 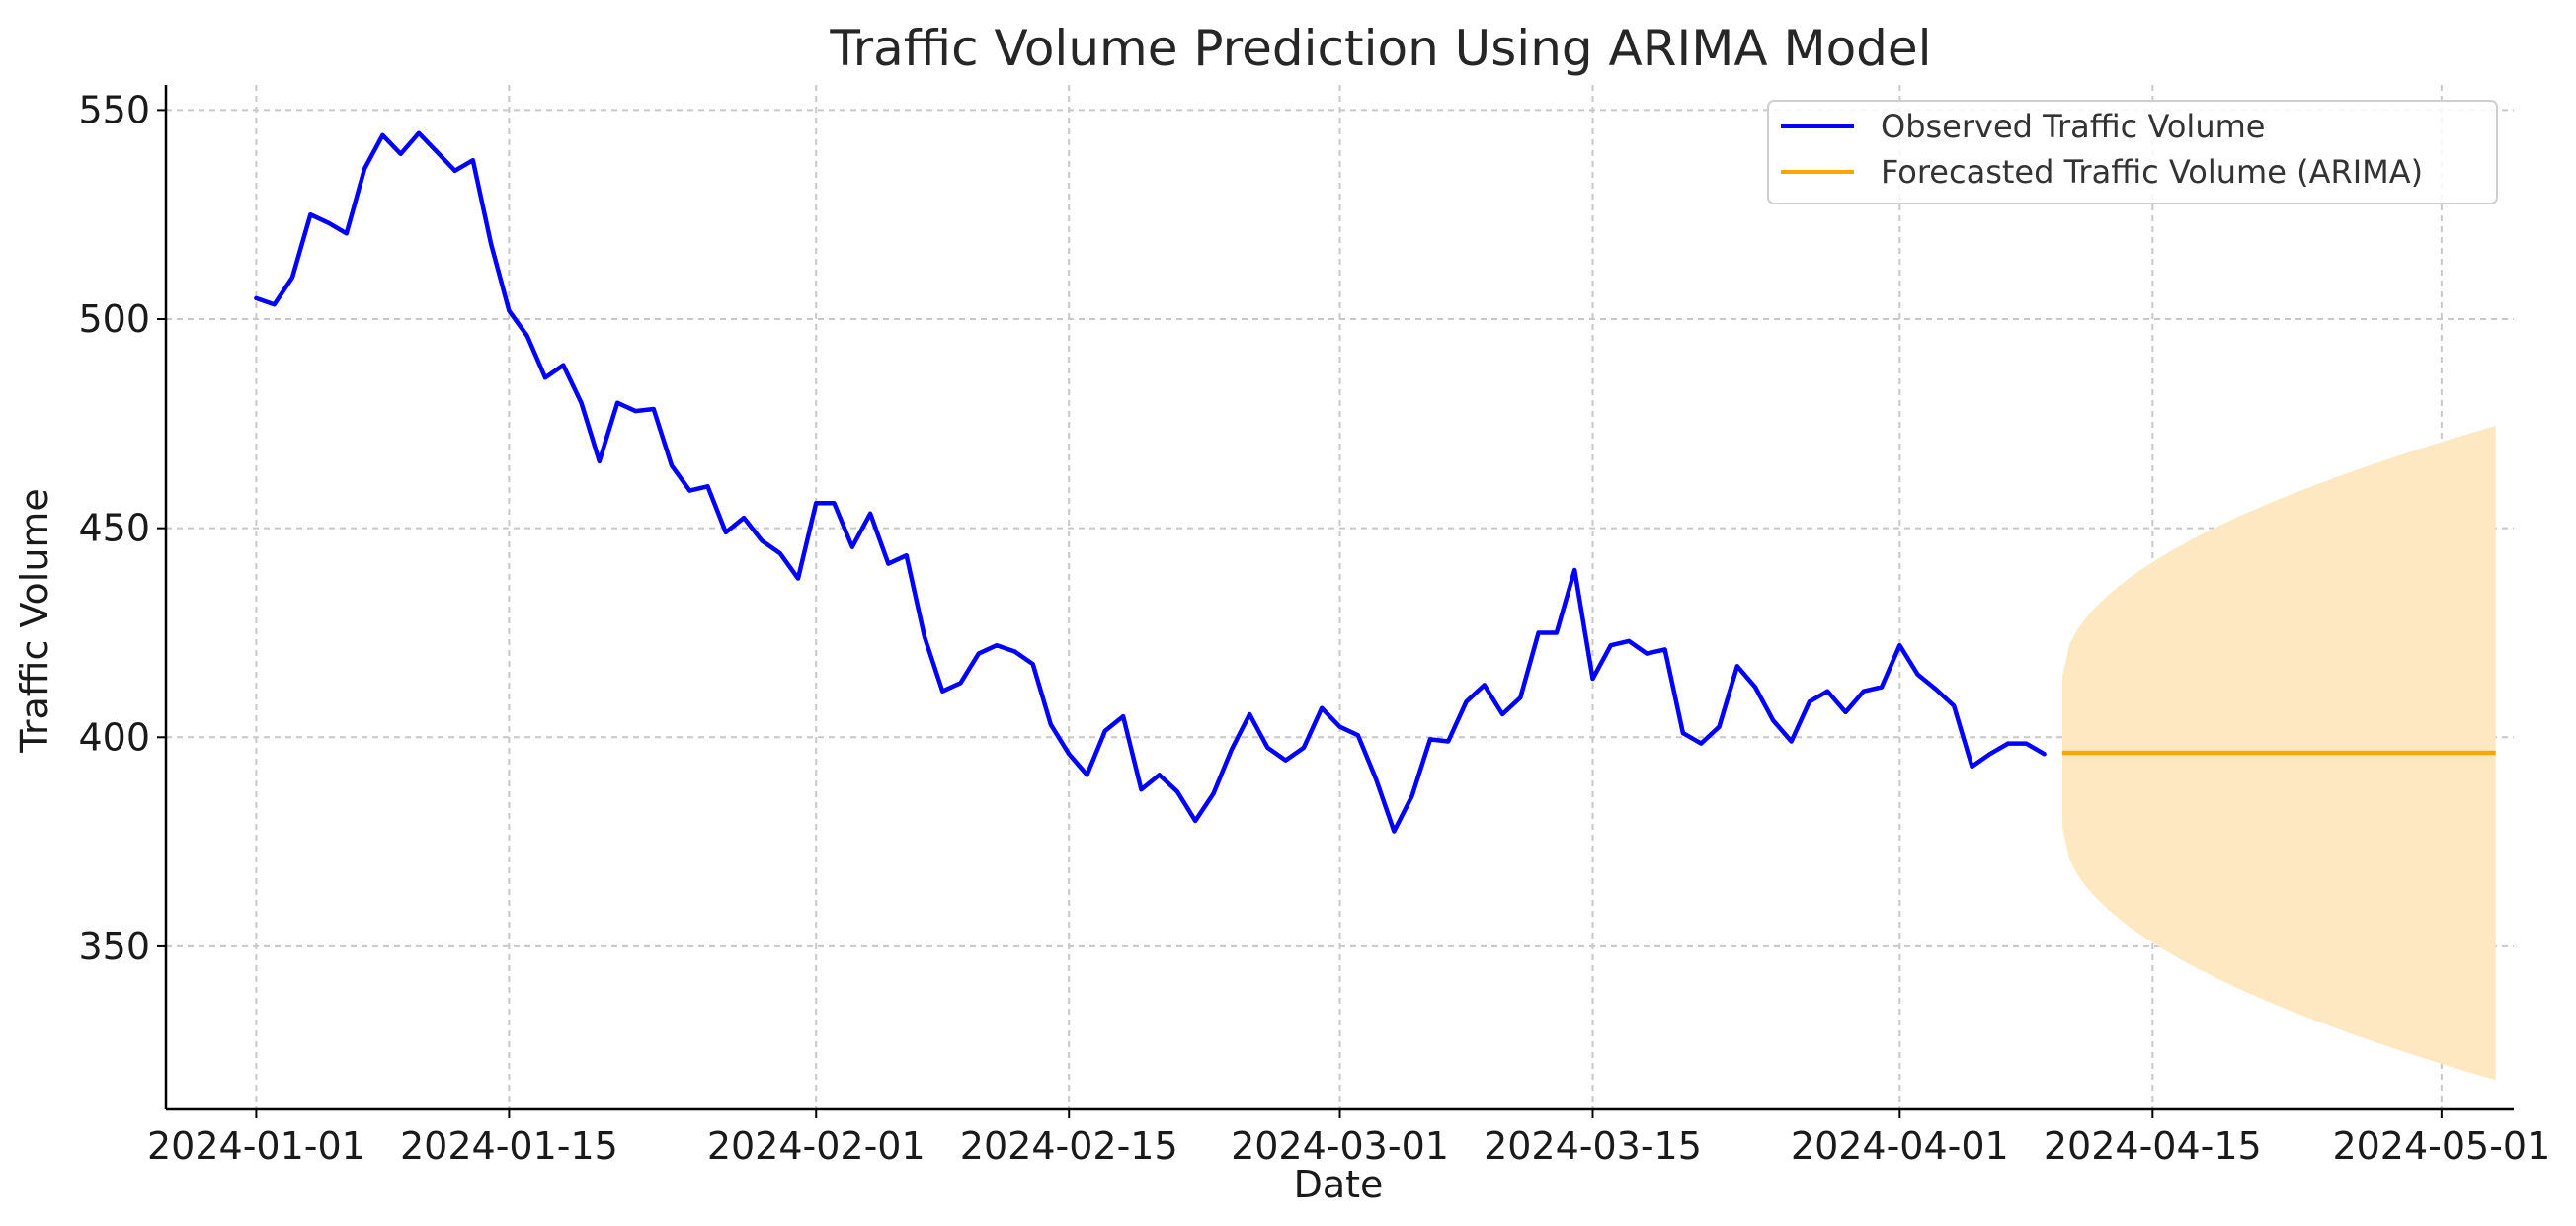 I want to click on y-tick-label: 350, so click(x=114, y=946).